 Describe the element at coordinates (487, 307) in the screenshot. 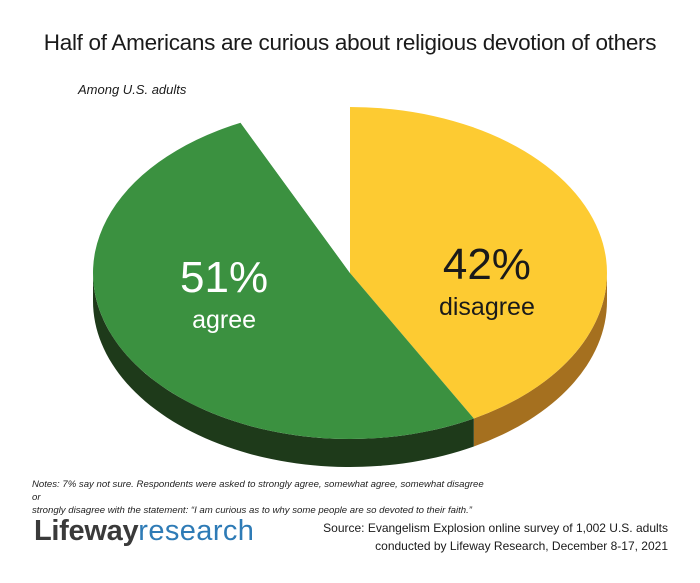

I see `slice-label-disagree: disagree` at that location.